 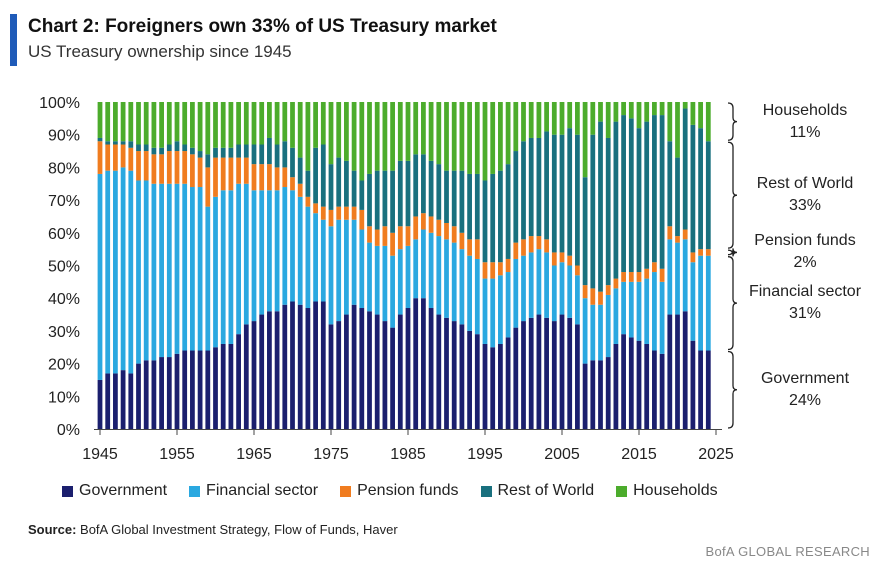 What do you see at coordinates (805, 400) in the screenshot?
I see `annotation-value: 24%` at bounding box center [805, 400].